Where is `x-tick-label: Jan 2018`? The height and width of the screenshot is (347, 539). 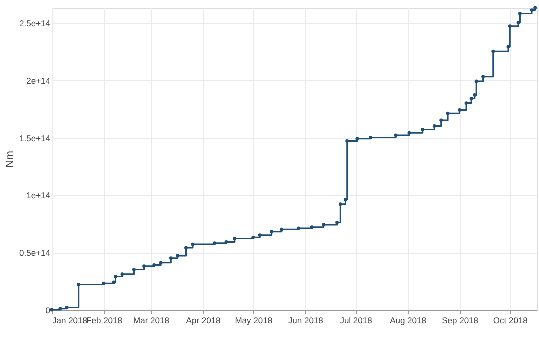
x-tick-label: Jan 2018 is located at coordinates (70, 321).